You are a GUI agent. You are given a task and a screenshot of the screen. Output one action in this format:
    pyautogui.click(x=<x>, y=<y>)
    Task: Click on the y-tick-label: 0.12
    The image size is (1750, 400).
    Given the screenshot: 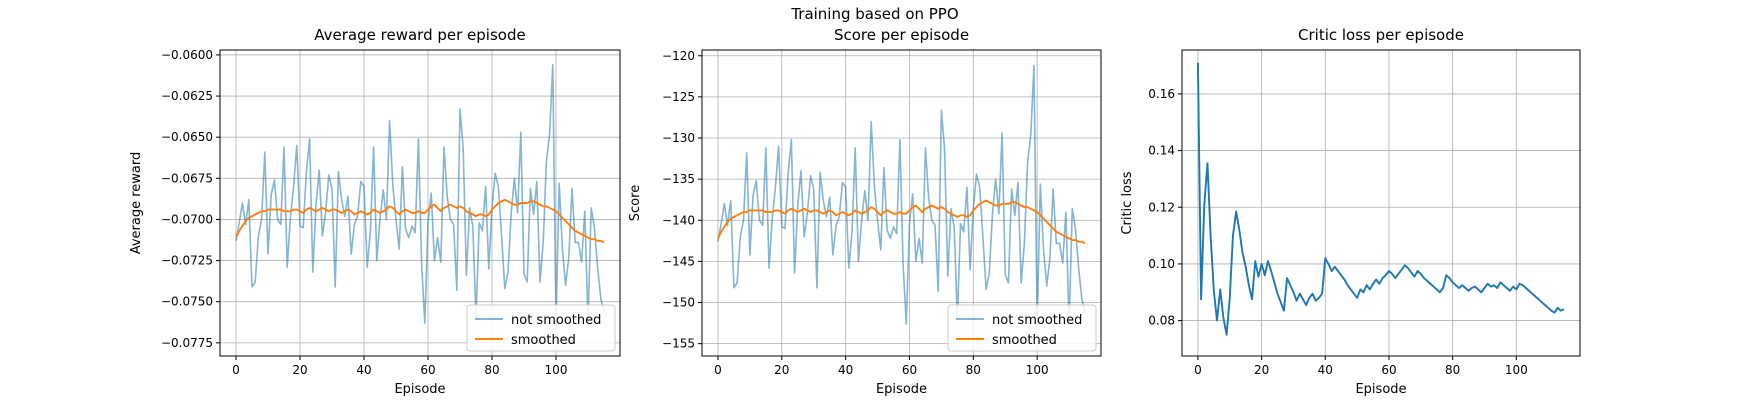 What is the action you would take?
    pyautogui.click(x=1161, y=207)
    